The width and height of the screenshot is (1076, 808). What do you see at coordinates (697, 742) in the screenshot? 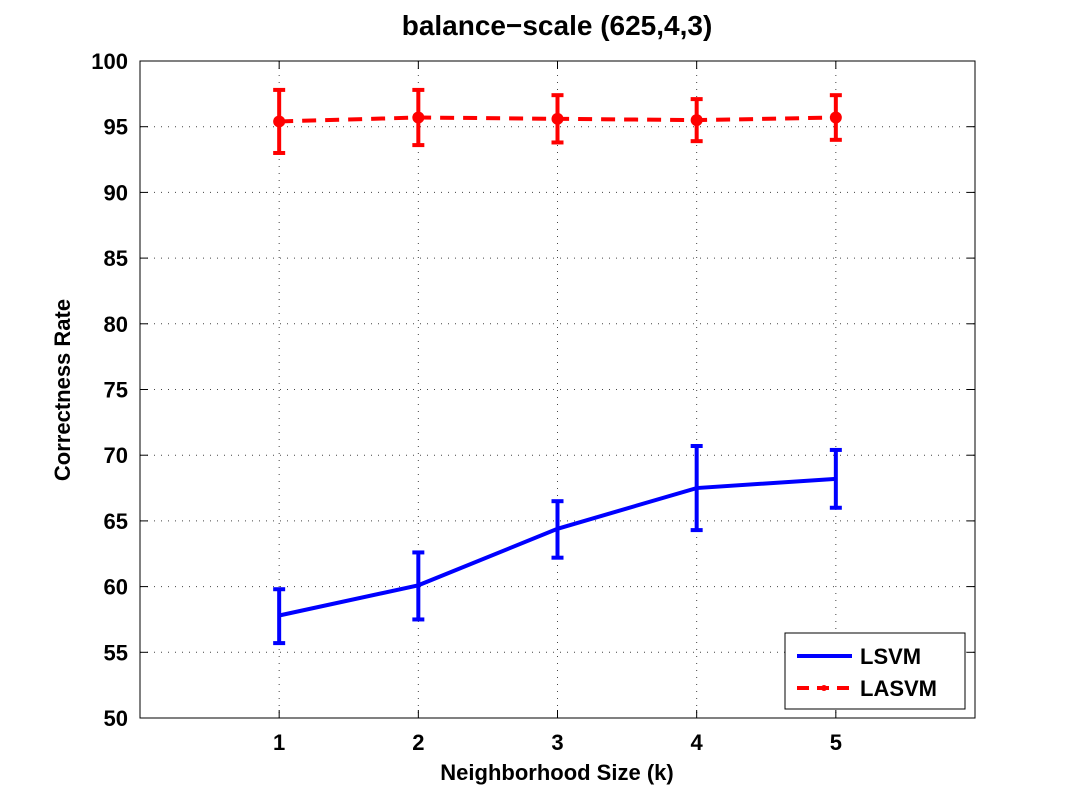
I see `x-tick-label: 4` at bounding box center [697, 742].